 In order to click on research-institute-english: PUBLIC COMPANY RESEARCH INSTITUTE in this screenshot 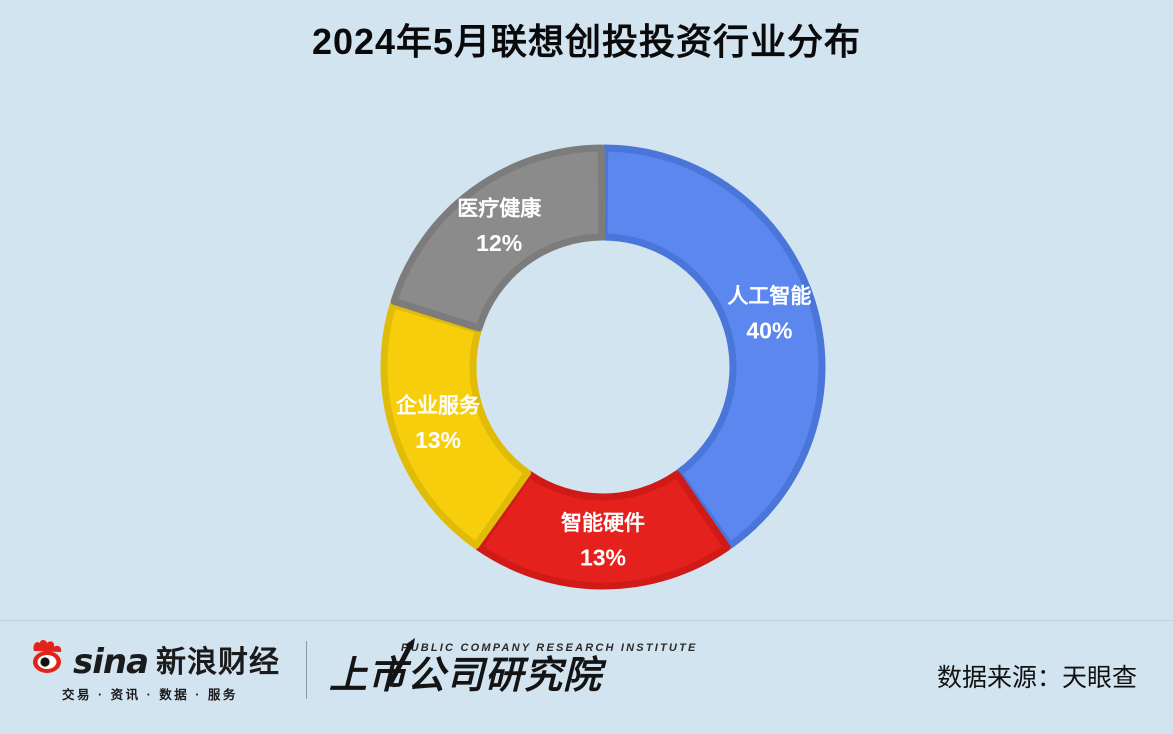, I will do `click(549, 648)`.